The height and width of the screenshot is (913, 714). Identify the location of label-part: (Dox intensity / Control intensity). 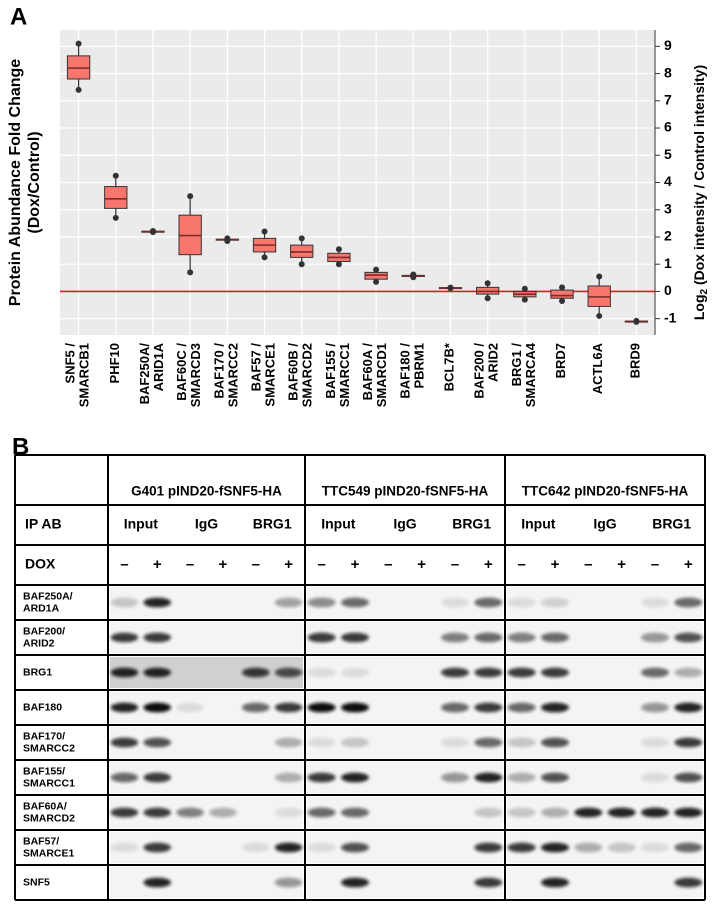
(699, 177).